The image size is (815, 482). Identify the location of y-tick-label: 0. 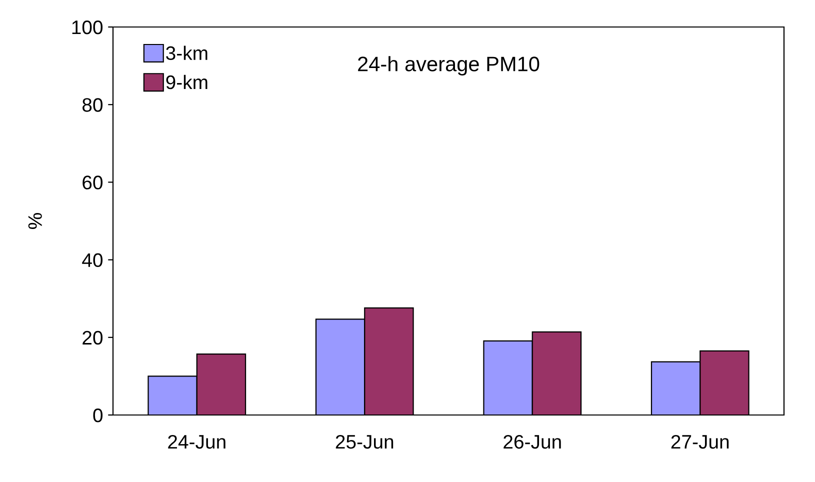
(98, 415).